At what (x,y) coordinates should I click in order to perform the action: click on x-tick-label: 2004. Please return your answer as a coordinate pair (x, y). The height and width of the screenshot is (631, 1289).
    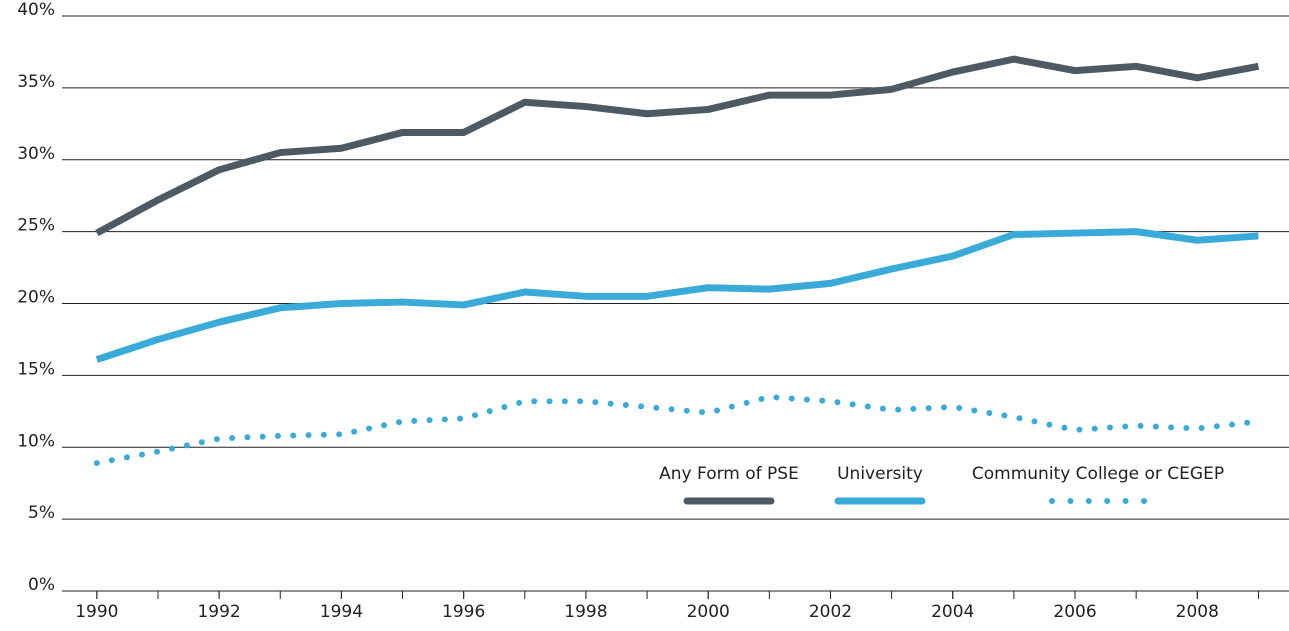
    Looking at the image, I should click on (952, 612).